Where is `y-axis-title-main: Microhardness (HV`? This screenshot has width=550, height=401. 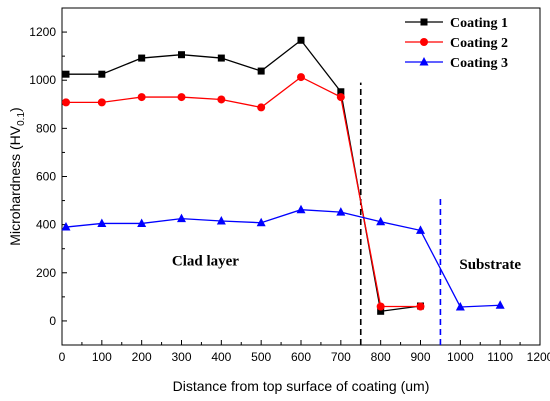 y-axis-title-main: Microhardness (HV is located at coordinates (15, 185).